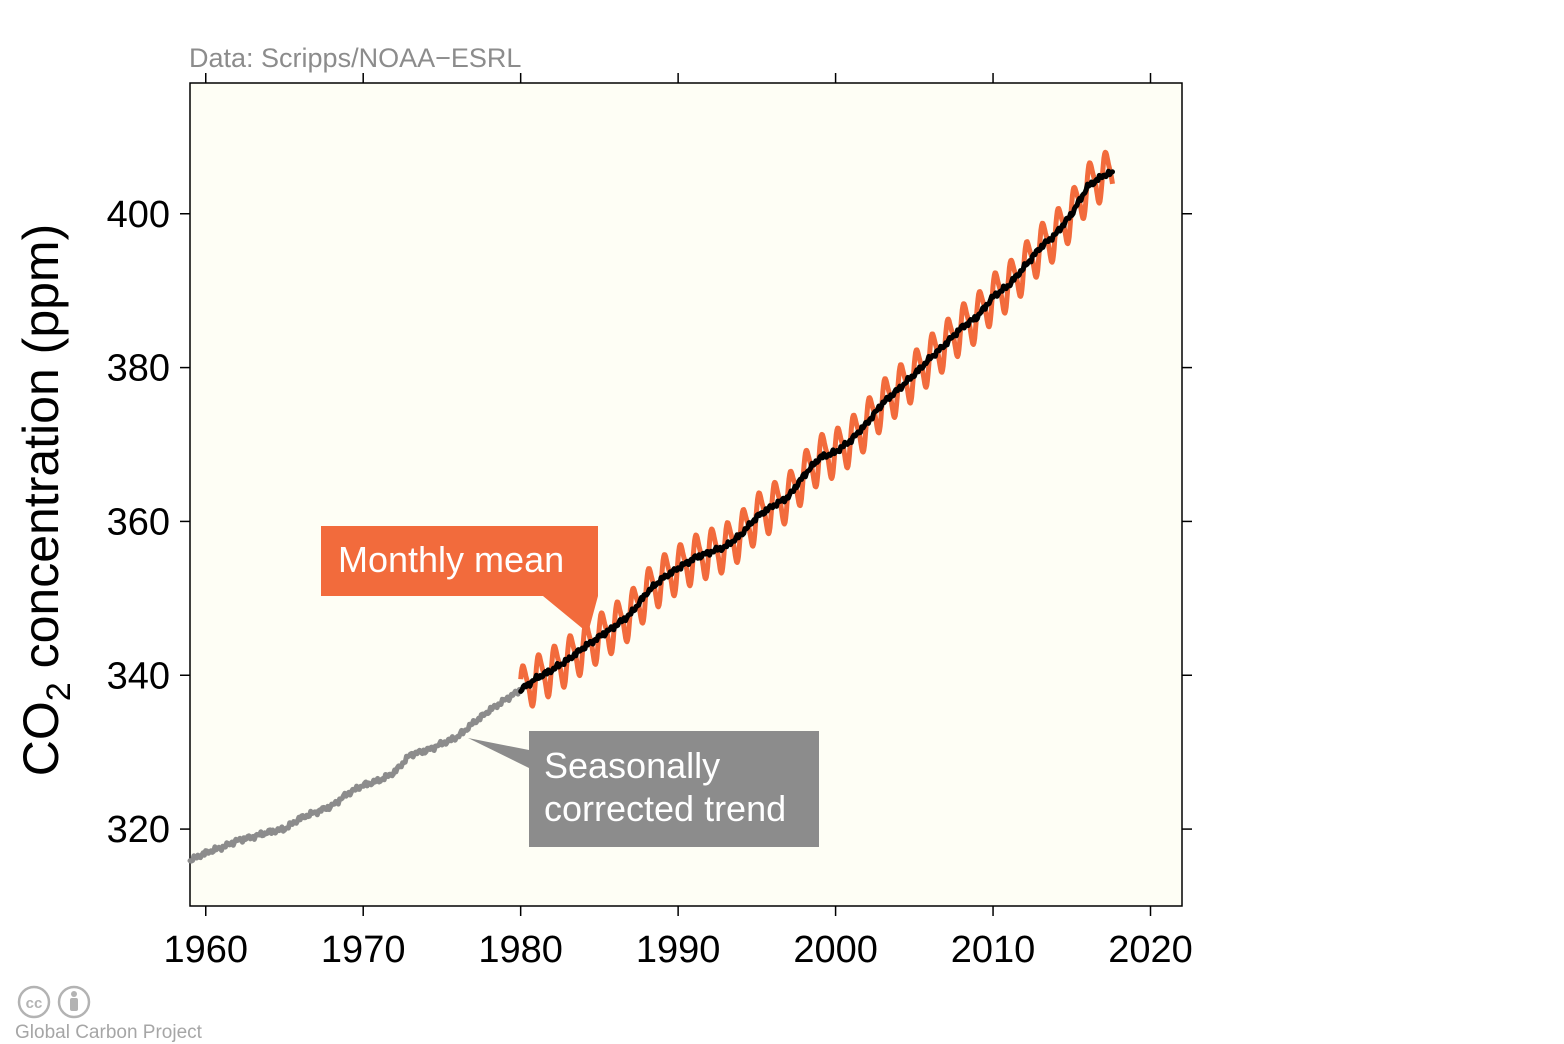  I want to click on creative-commons-text: cc, so click(34, 1003).